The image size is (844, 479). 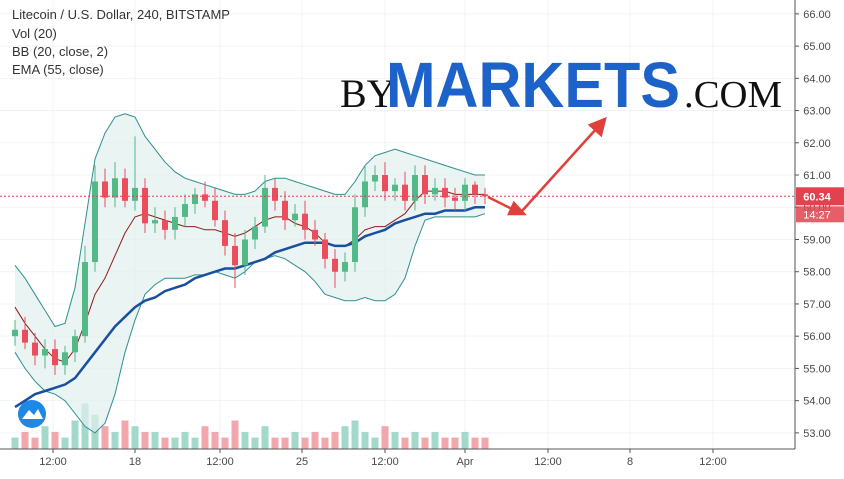 I want to click on price-label: 60.34, so click(x=817, y=197).